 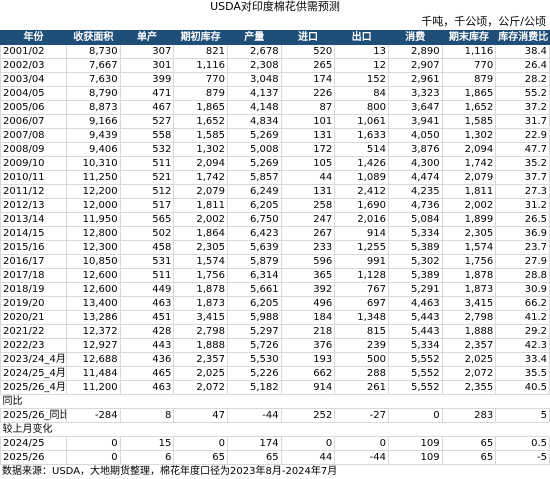 What do you see at coordinates (522, 191) in the screenshot?
I see `cell: 27.3` at bounding box center [522, 191].